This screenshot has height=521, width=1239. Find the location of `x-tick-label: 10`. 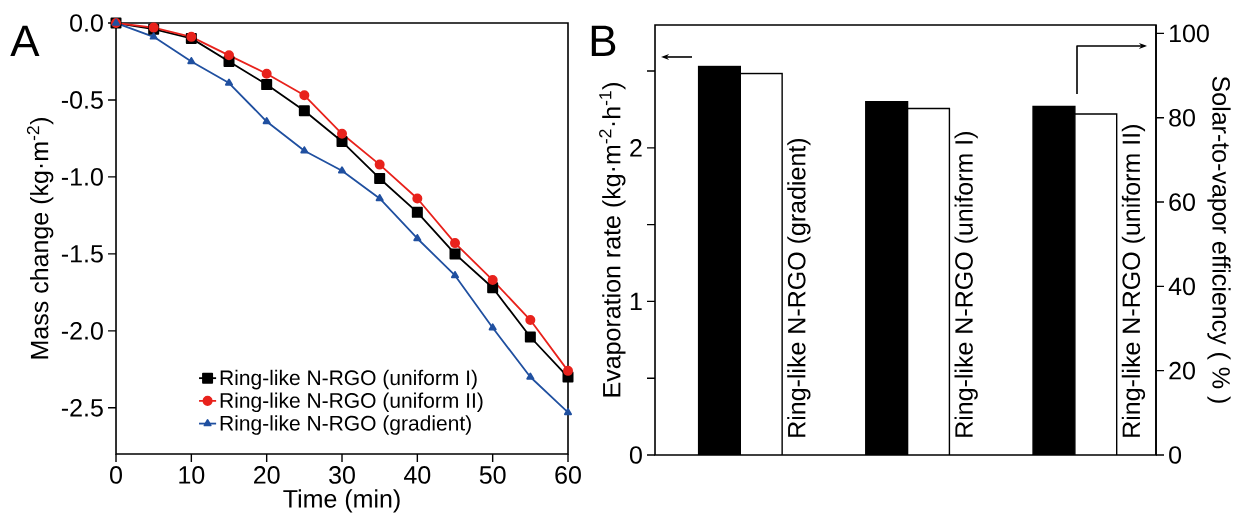

x-tick-label: 10 is located at coordinates (192, 475).